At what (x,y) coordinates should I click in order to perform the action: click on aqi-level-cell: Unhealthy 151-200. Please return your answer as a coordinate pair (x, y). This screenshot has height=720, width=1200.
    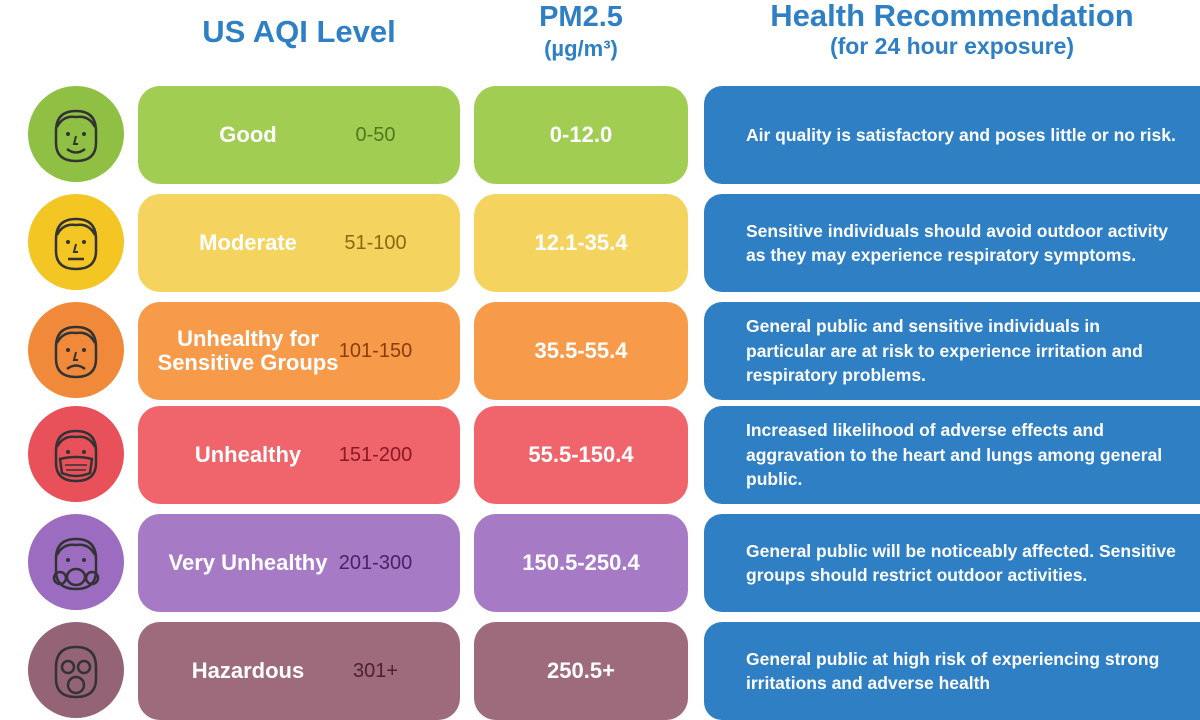
    Looking at the image, I should click on (299, 455).